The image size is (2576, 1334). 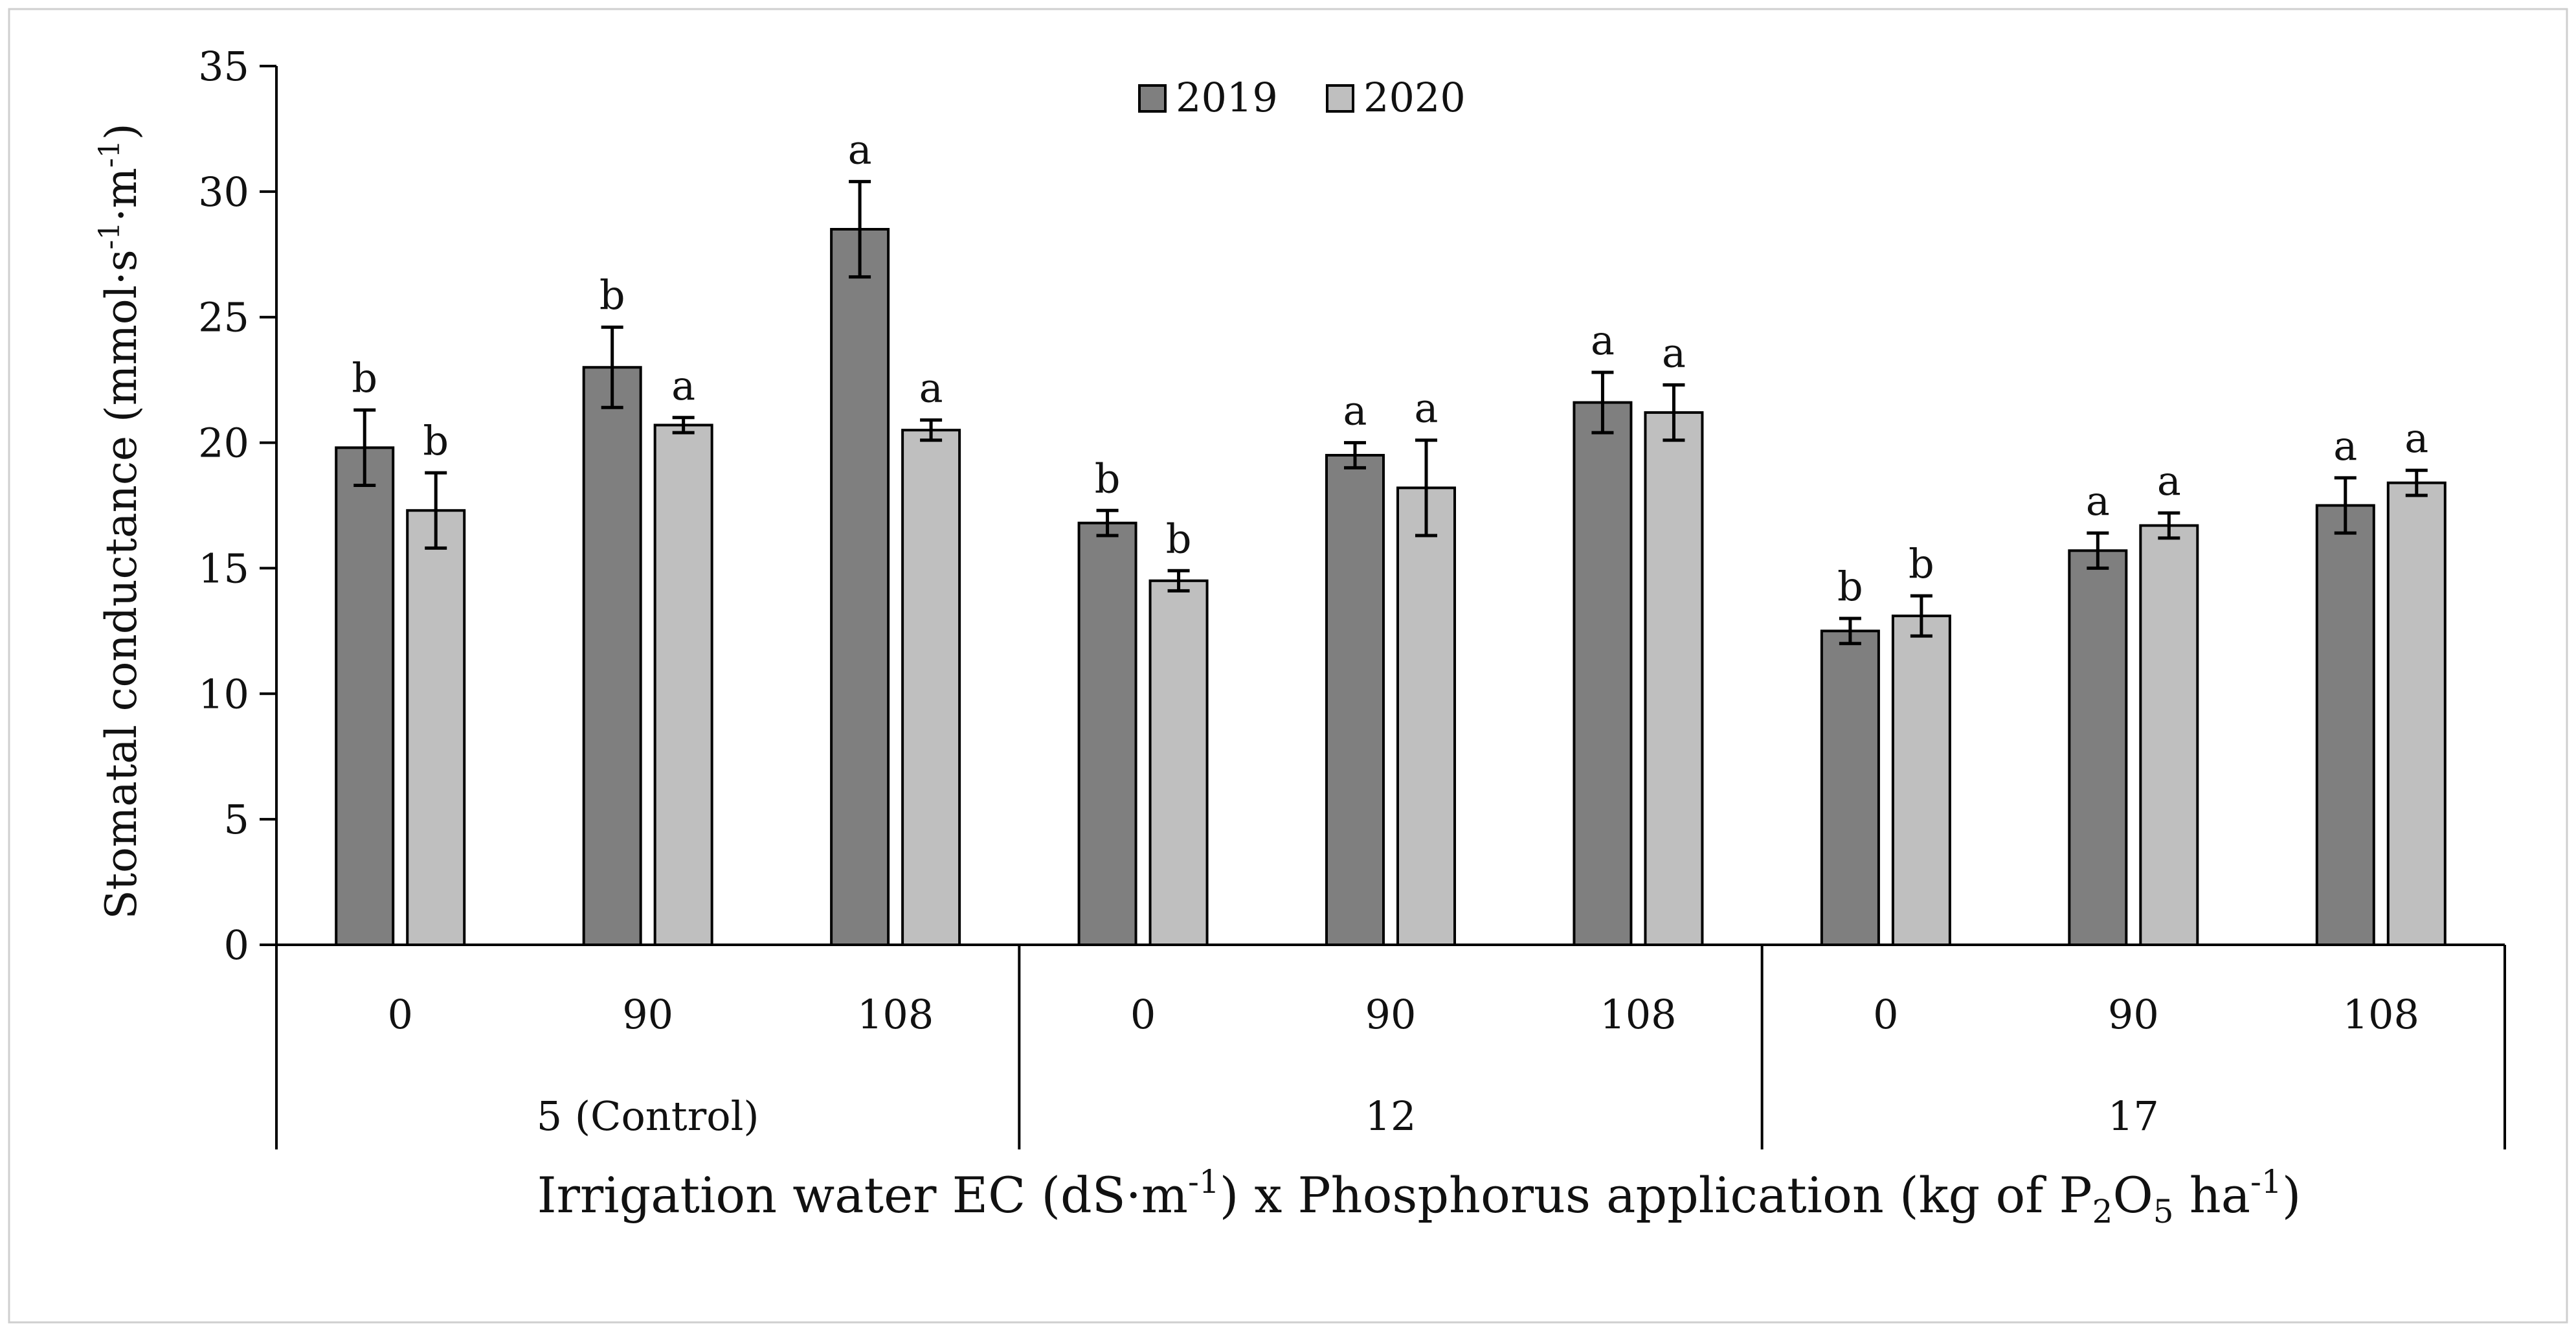 What do you see at coordinates (224, 318) in the screenshot?
I see `y-tick-label: 25` at bounding box center [224, 318].